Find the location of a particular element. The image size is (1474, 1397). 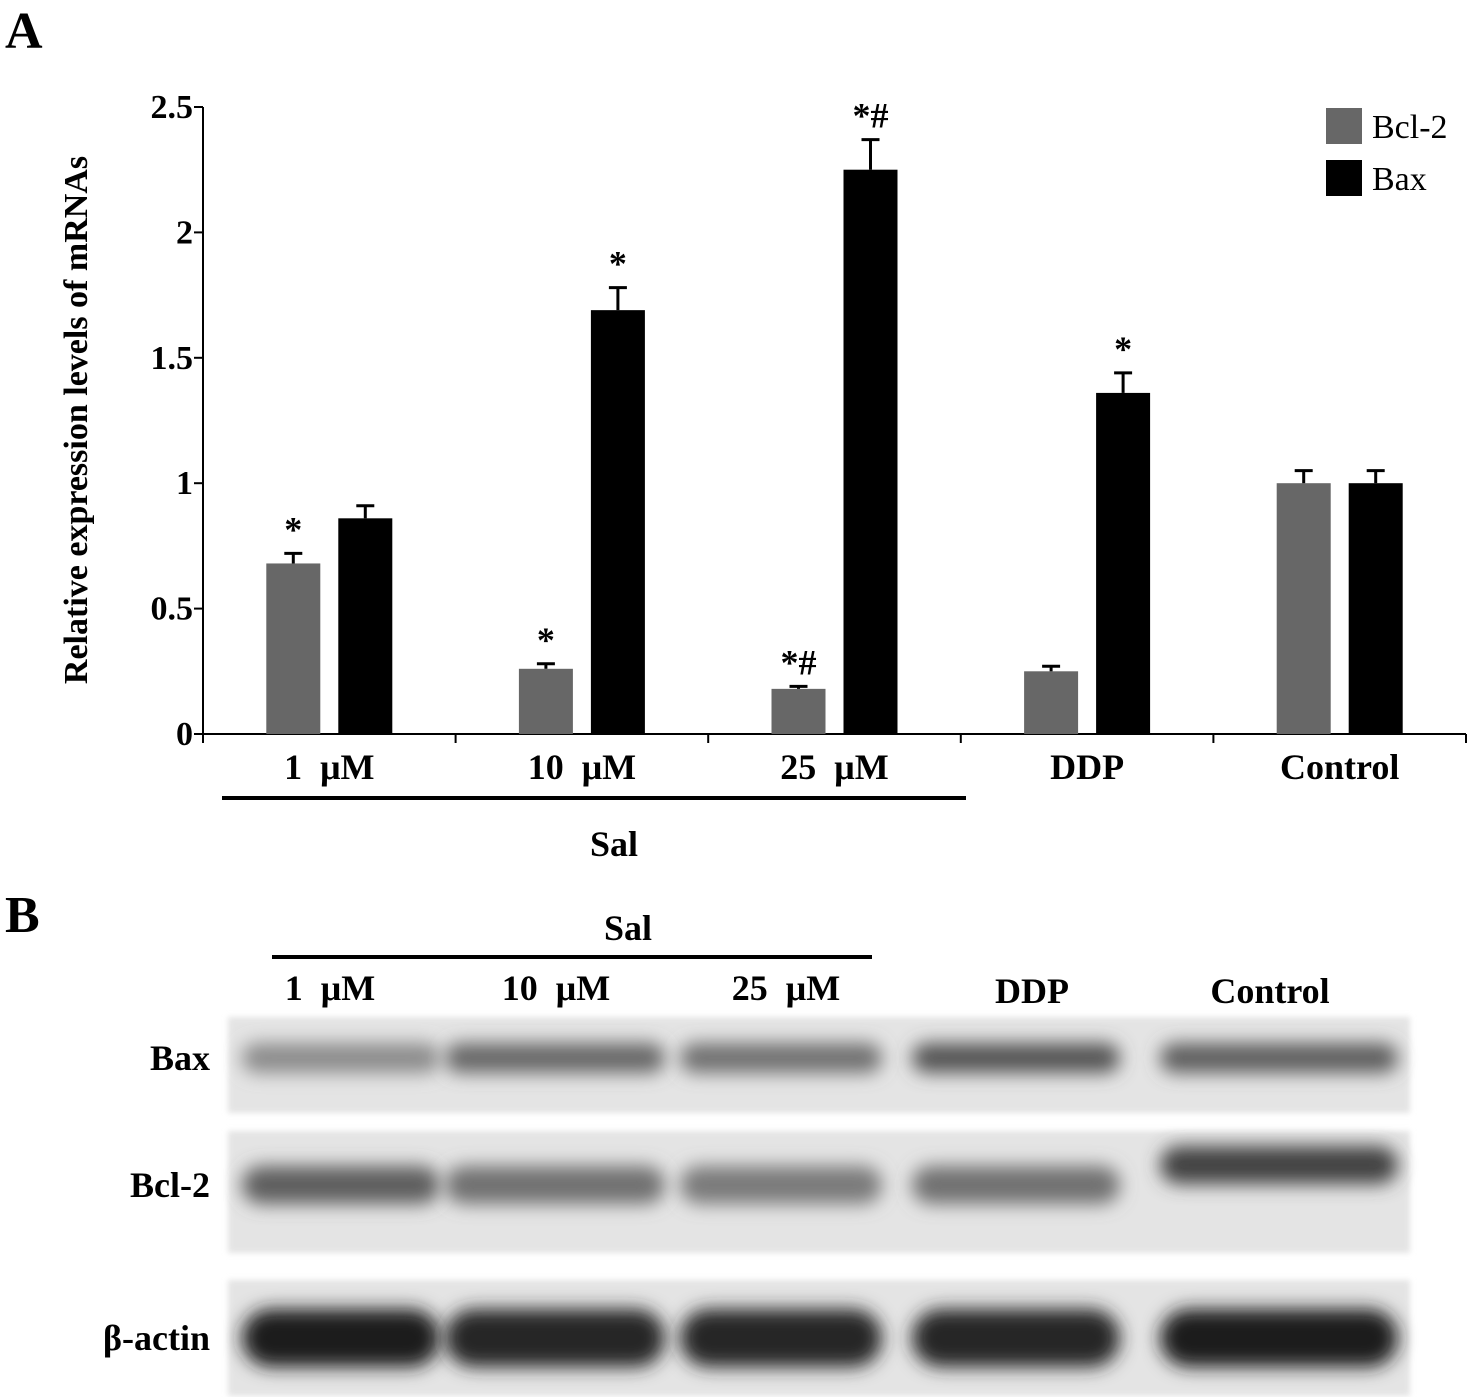

blot-row-Bax: Bax is located at coordinates (780, 1065).